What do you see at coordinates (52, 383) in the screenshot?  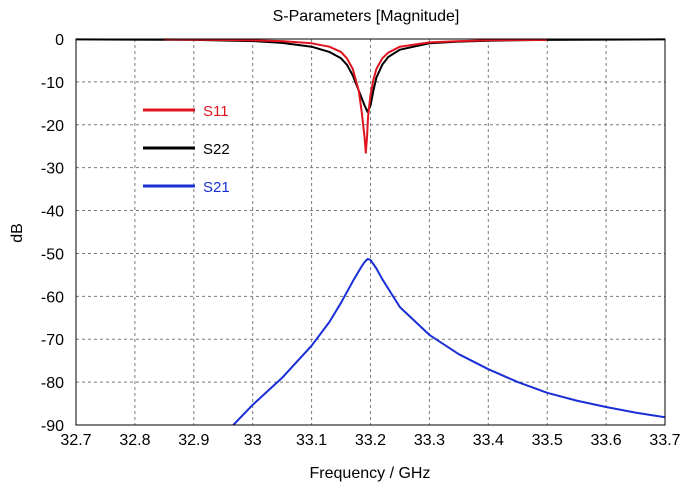 I see `y-tick-label: -80` at bounding box center [52, 383].